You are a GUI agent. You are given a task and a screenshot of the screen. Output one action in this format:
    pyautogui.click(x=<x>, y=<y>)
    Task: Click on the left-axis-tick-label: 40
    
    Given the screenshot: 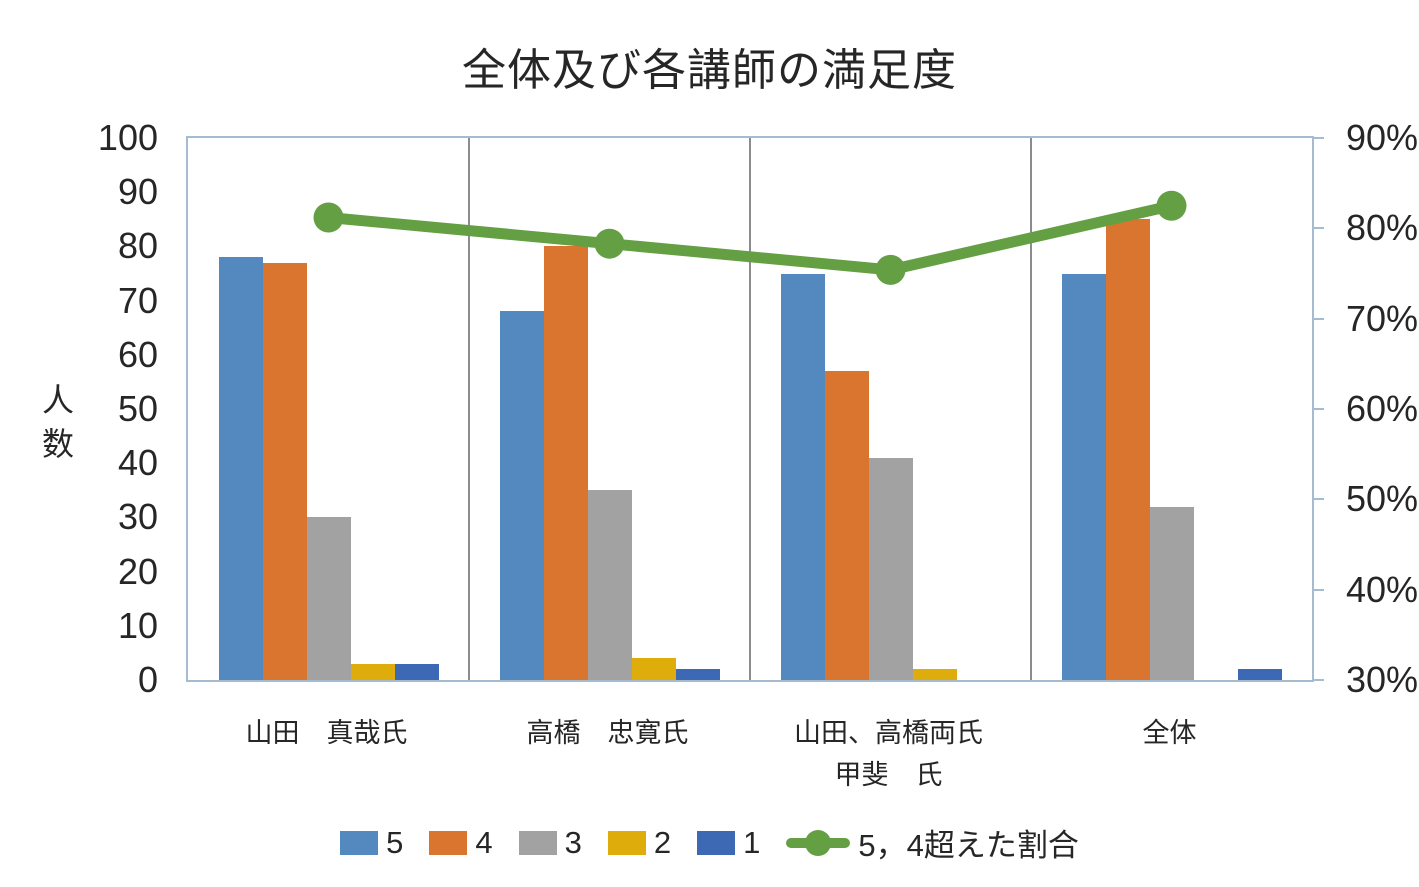 What is the action you would take?
    pyautogui.click(x=137, y=463)
    